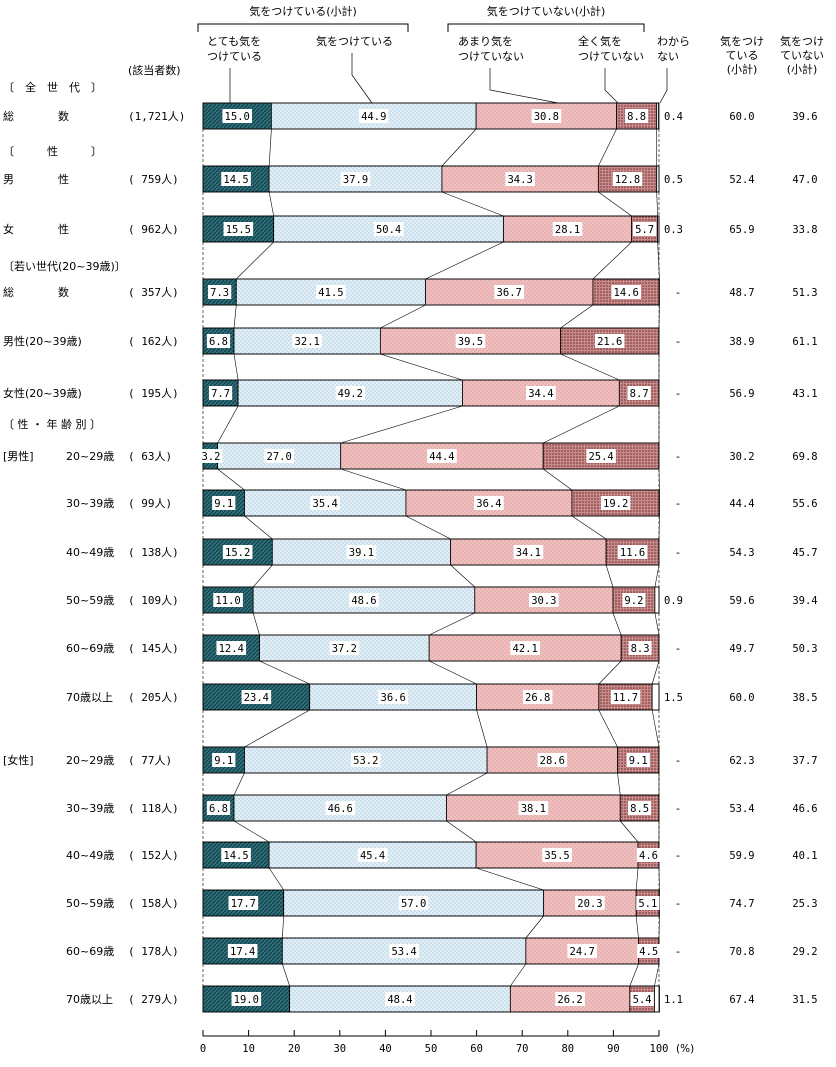 Image resolution: width=836 pixels, height=1067 pixels. I want to click on care-subtotal: 54.3, so click(741, 553).